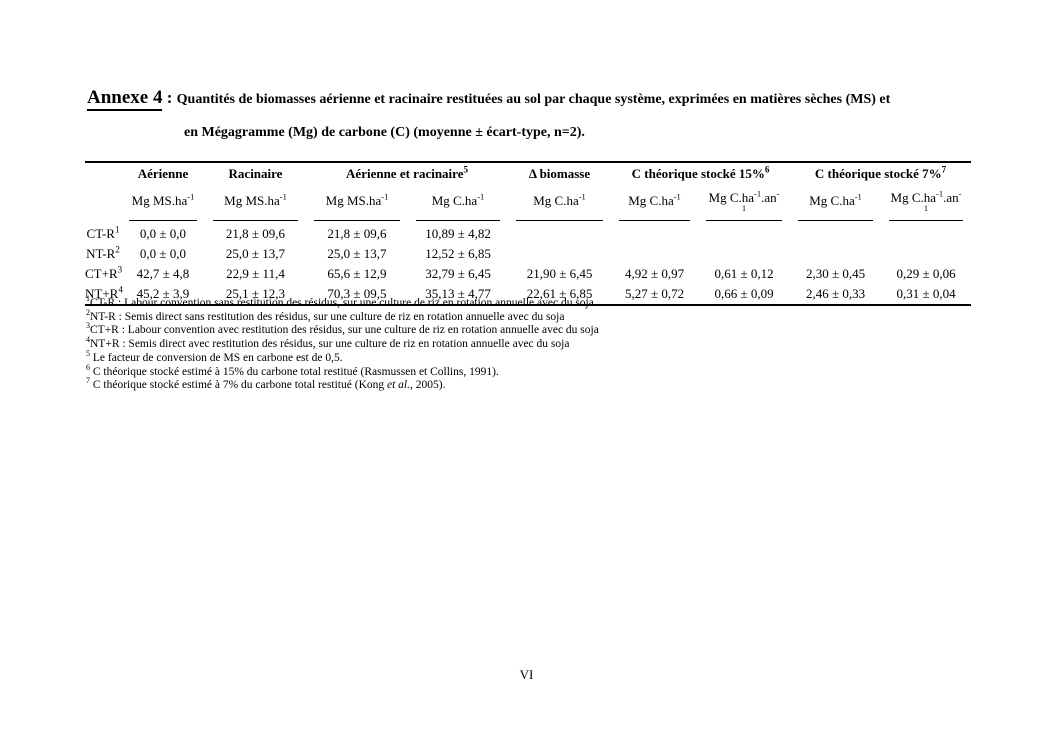 The width and height of the screenshot is (1053, 745). I want to click on group-label: Racinaire, so click(255, 173).